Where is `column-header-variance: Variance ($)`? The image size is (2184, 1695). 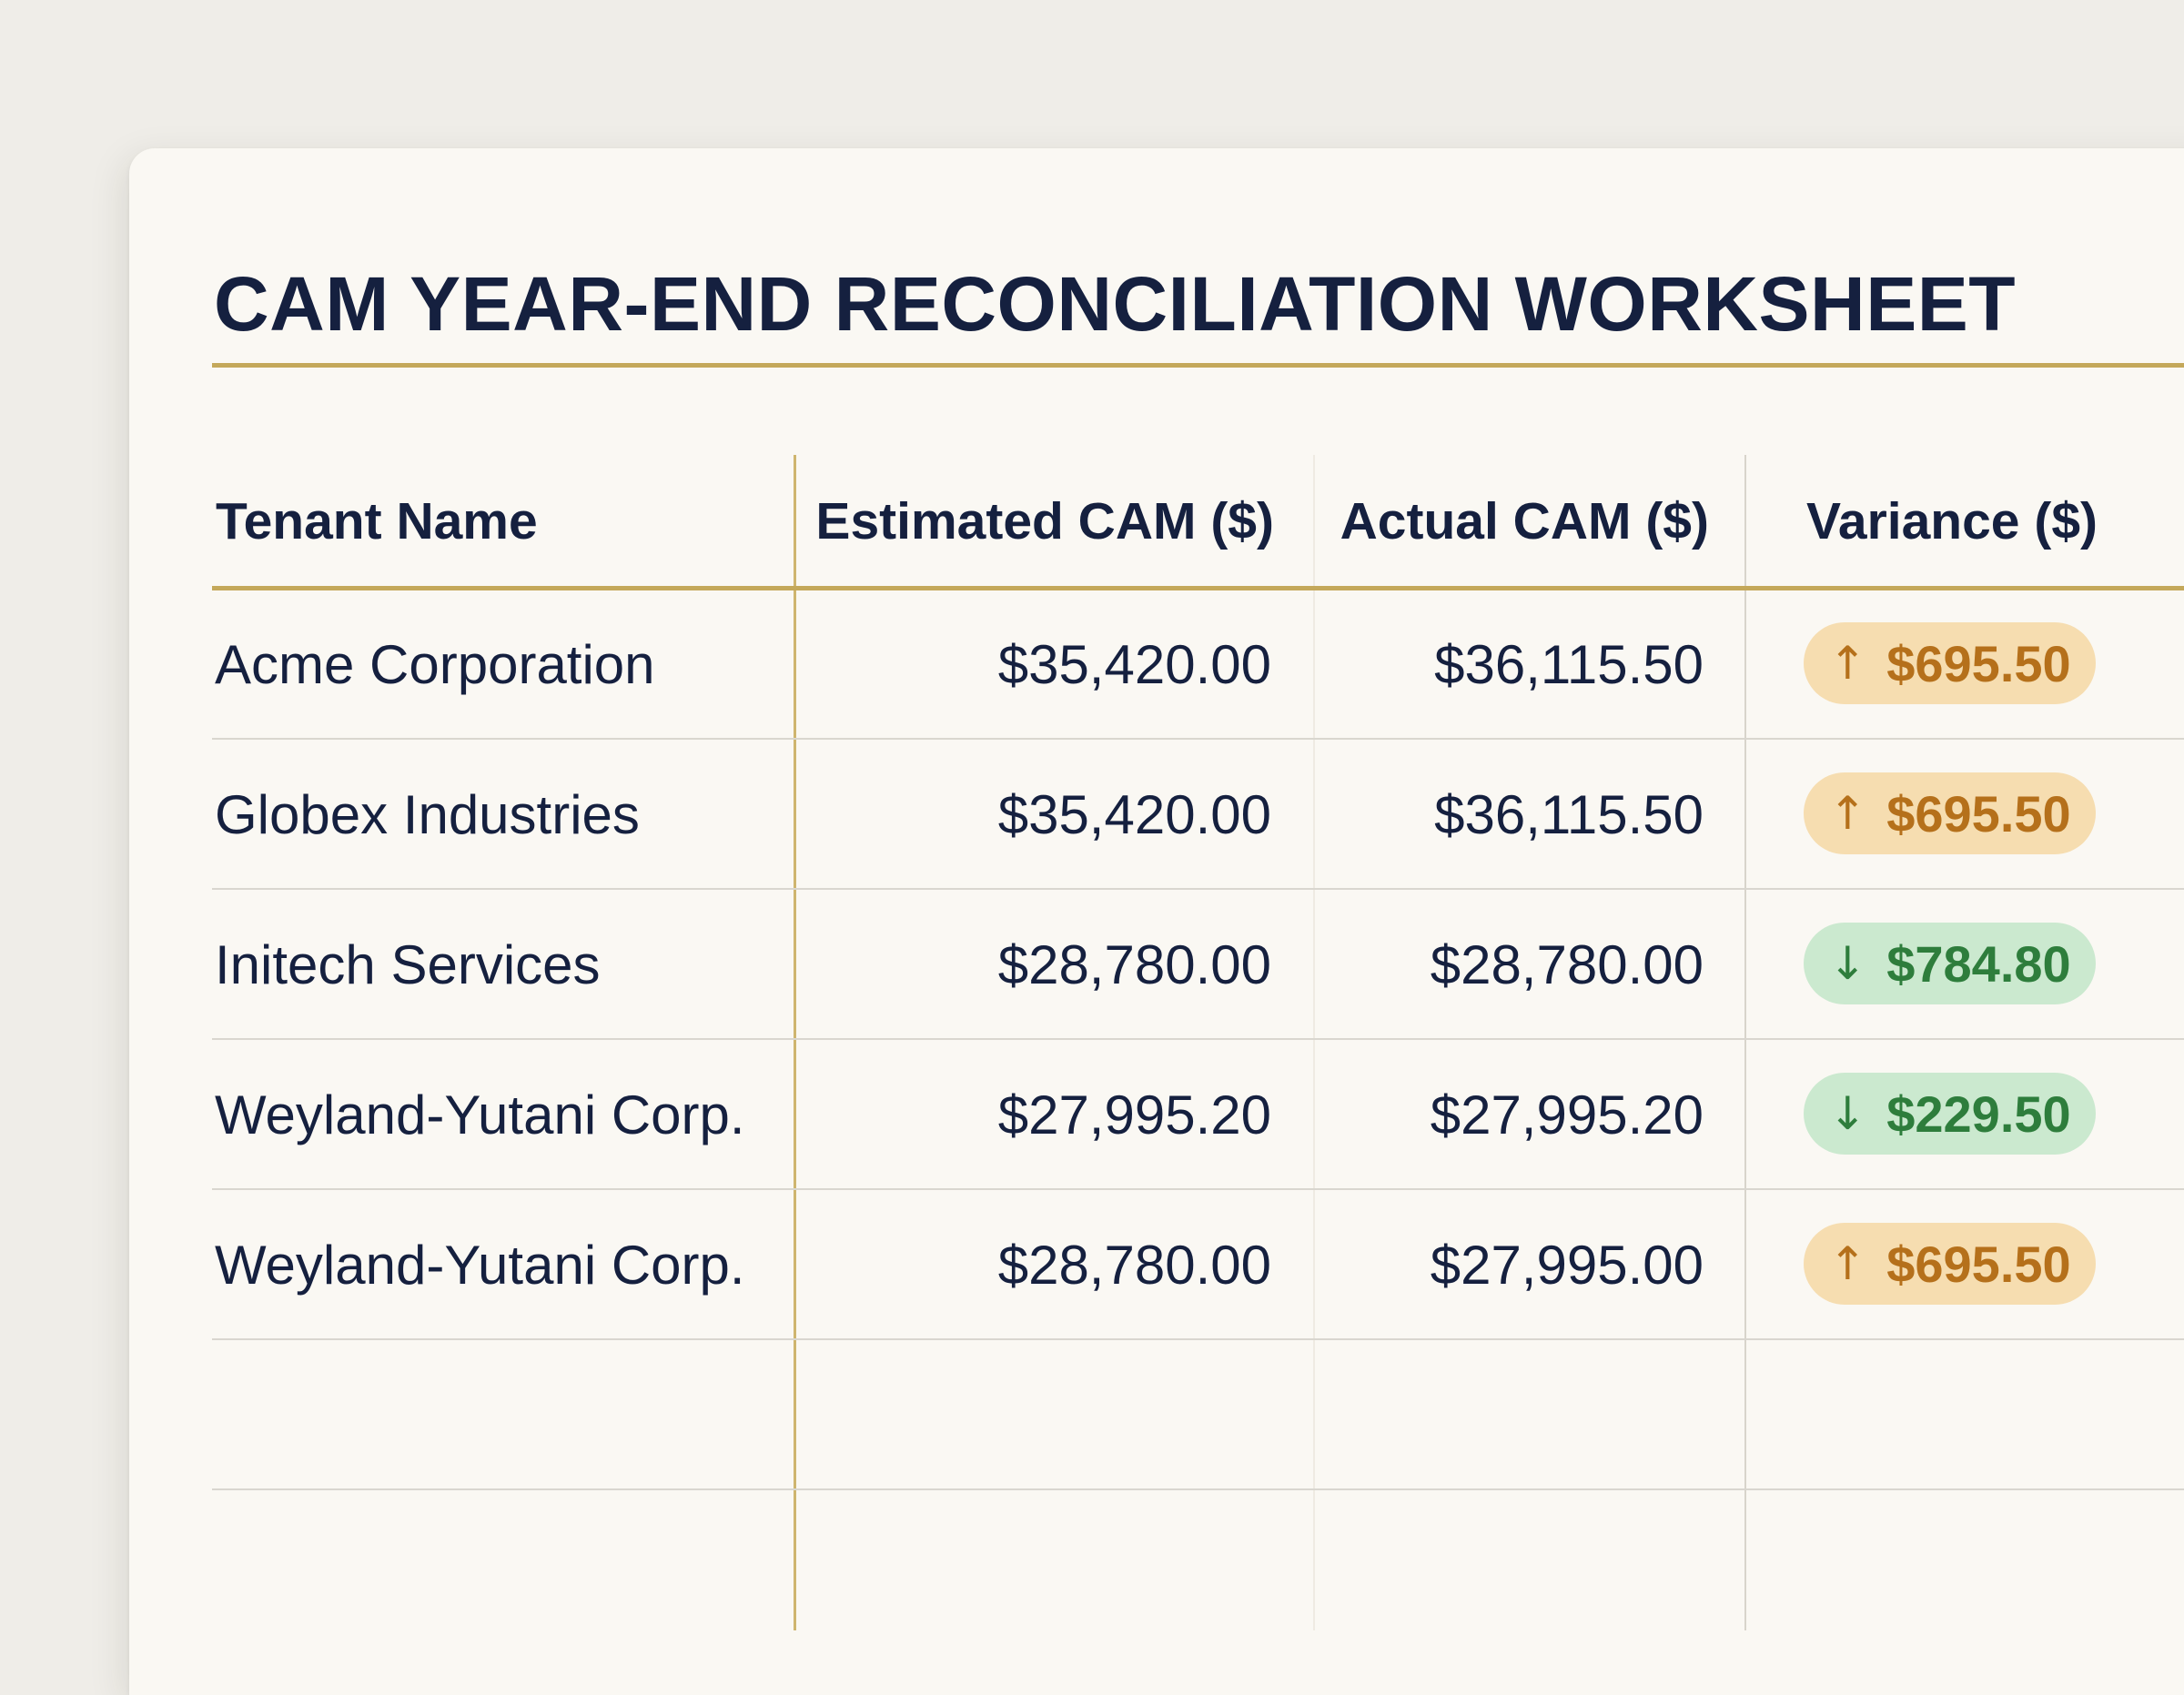
column-header-variance: Variance ($) is located at coordinates (1952, 521).